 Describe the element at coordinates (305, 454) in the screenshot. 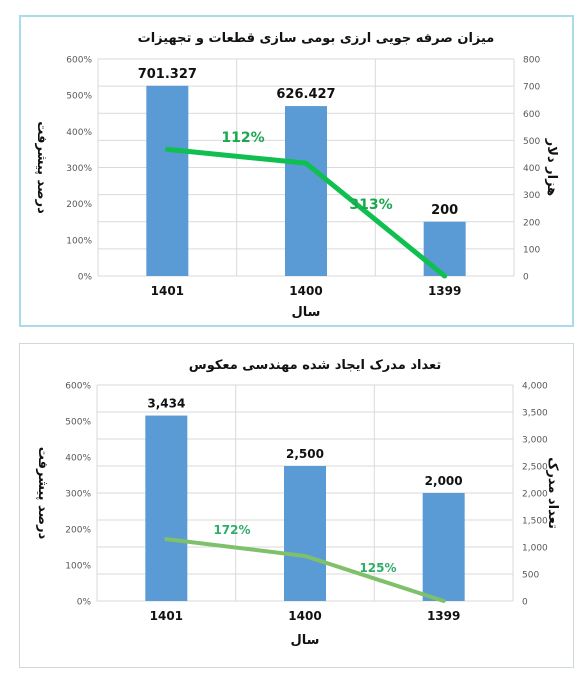

I see `bar-value-label: 2,500` at that location.